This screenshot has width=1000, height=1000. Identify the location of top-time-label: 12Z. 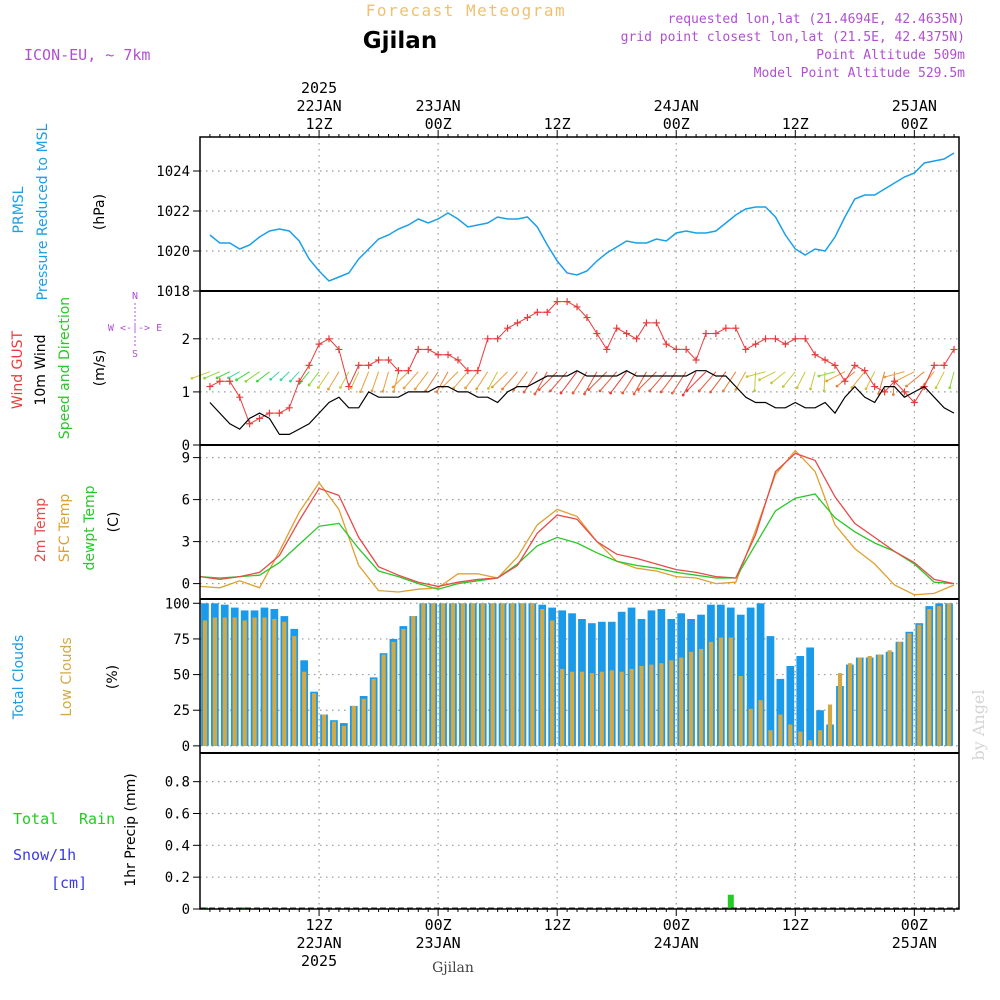
(319, 124).